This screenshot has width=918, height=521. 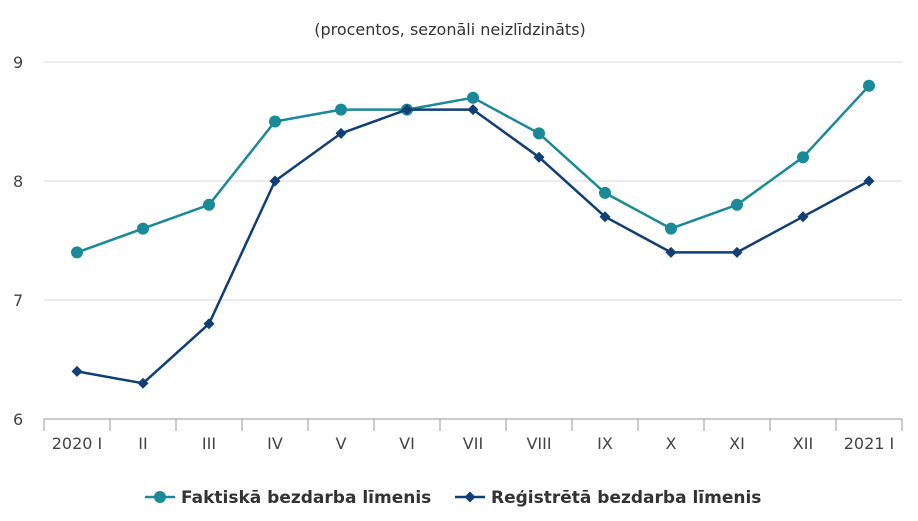 I want to click on x-tick-label: XI, so click(x=737, y=443).